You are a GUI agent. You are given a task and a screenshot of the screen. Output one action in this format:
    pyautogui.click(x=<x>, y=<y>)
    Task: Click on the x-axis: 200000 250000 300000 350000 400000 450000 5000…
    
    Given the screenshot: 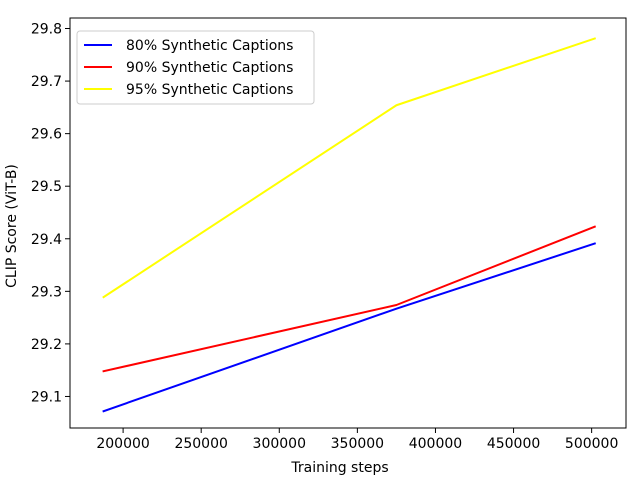 What is the action you would take?
    pyautogui.click(x=357, y=440)
    